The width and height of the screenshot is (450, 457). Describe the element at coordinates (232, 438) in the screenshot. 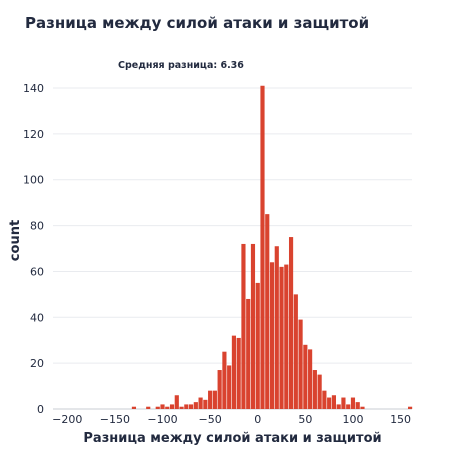

I see `x-axis-title: Разница между силой атаки и защитой` at that location.